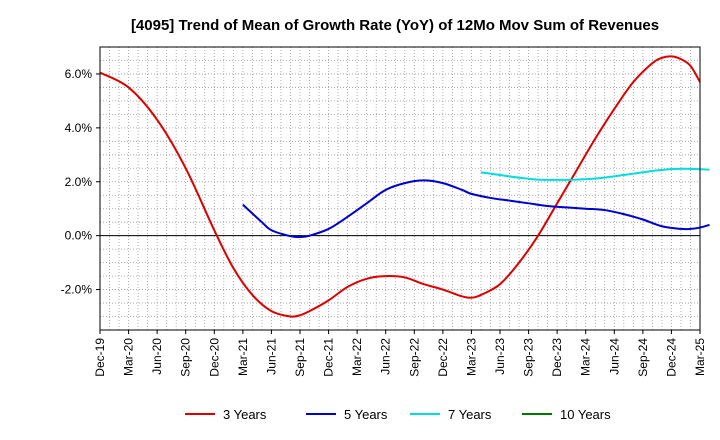 Image resolution: width=720 pixels, height=440 pixels. What do you see at coordinates (129, 357) in the screenshot?
I see `x-tick-label: Mar-20` at bounding box center [129, 357].